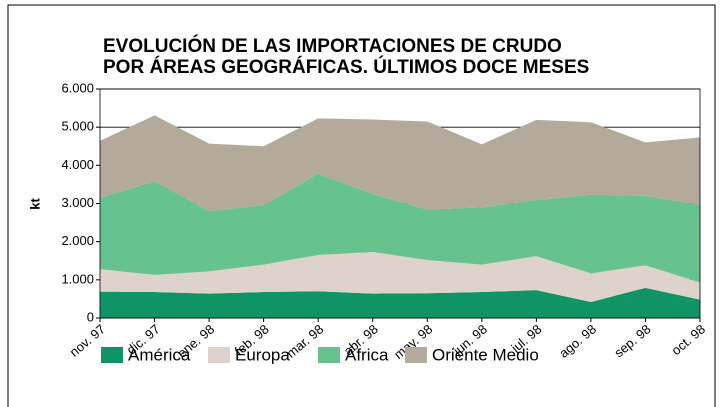 Image resolution: width=723 pixels, height=407 pixels. Describe the element at coordinates (632, 340) in the screenshot. I see `x-tick-label: sep. 98` at that location.